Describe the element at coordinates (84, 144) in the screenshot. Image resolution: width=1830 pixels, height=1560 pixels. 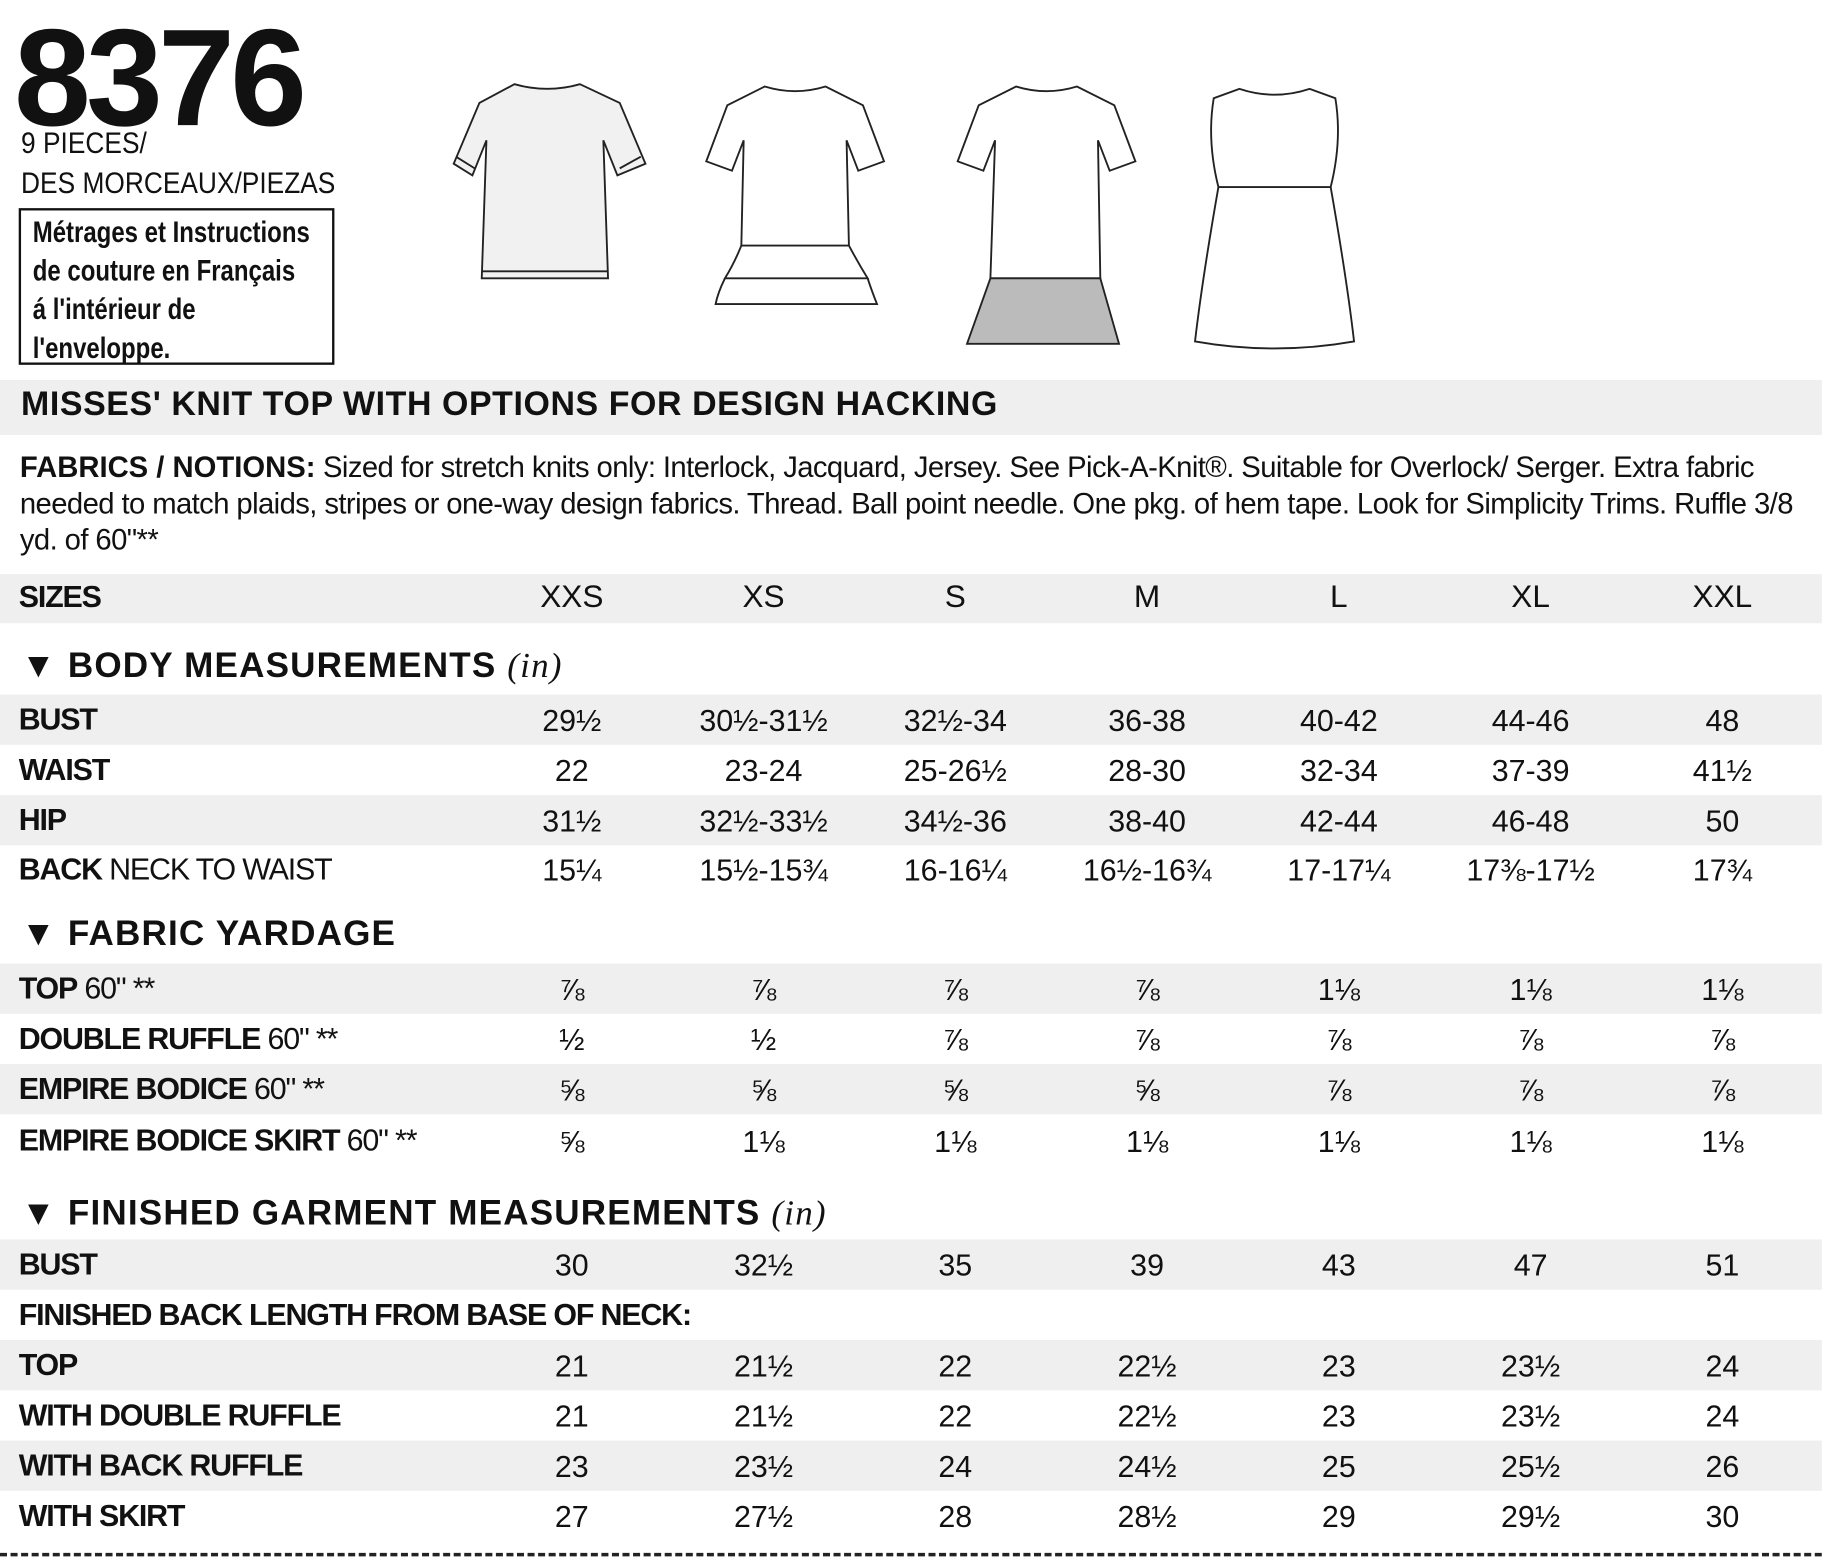
I see `pieces-count: 9 PIECES/` at that location.